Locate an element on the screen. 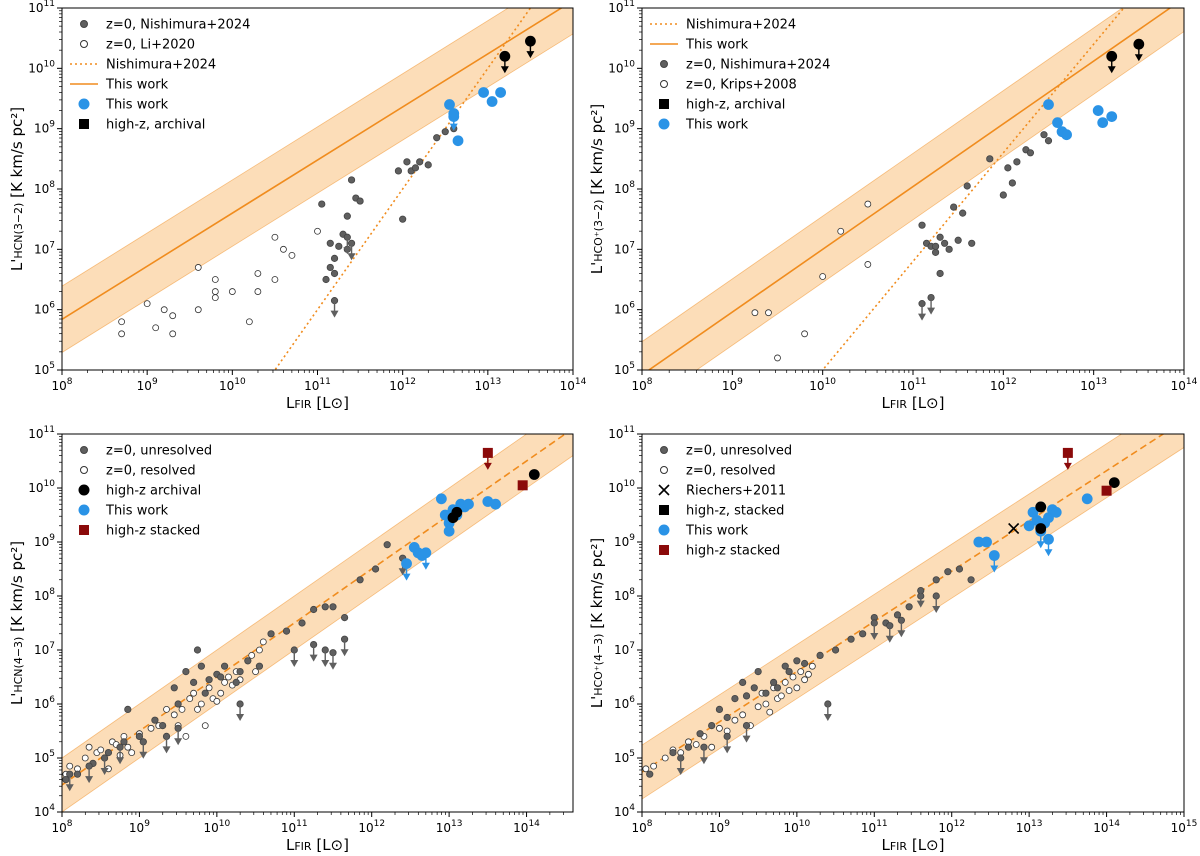 This screenshot has width=1200, height=856. archival-arrow-head is located at coordinates (530, 55).